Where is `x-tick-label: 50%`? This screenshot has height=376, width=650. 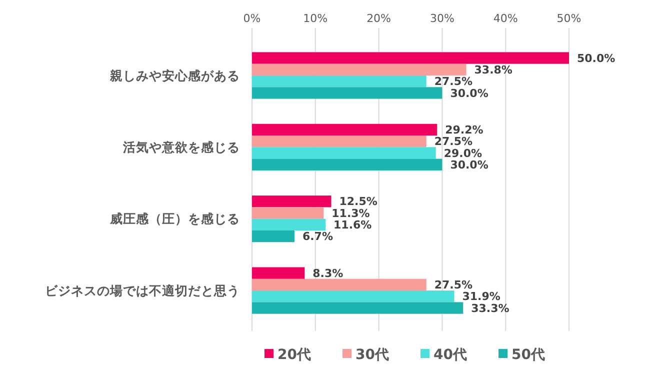
x-tick-label: 50% is located at coordinates (569, 18).